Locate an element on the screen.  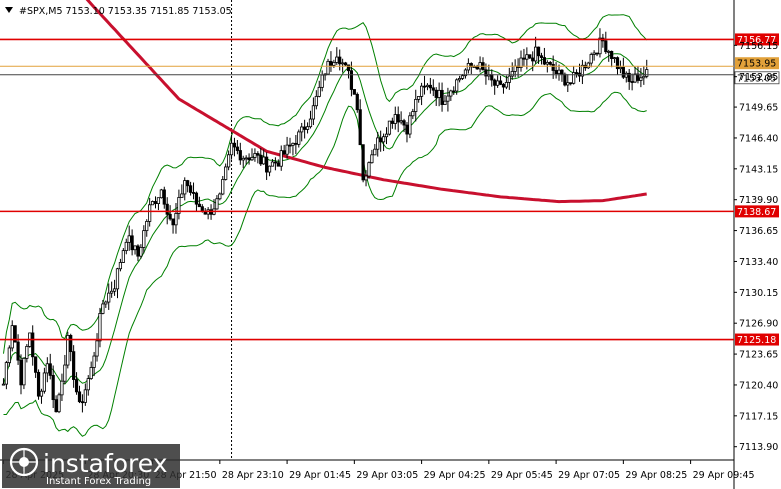
y-tick-label: 7126.90 is located at coordinates (758, 324).